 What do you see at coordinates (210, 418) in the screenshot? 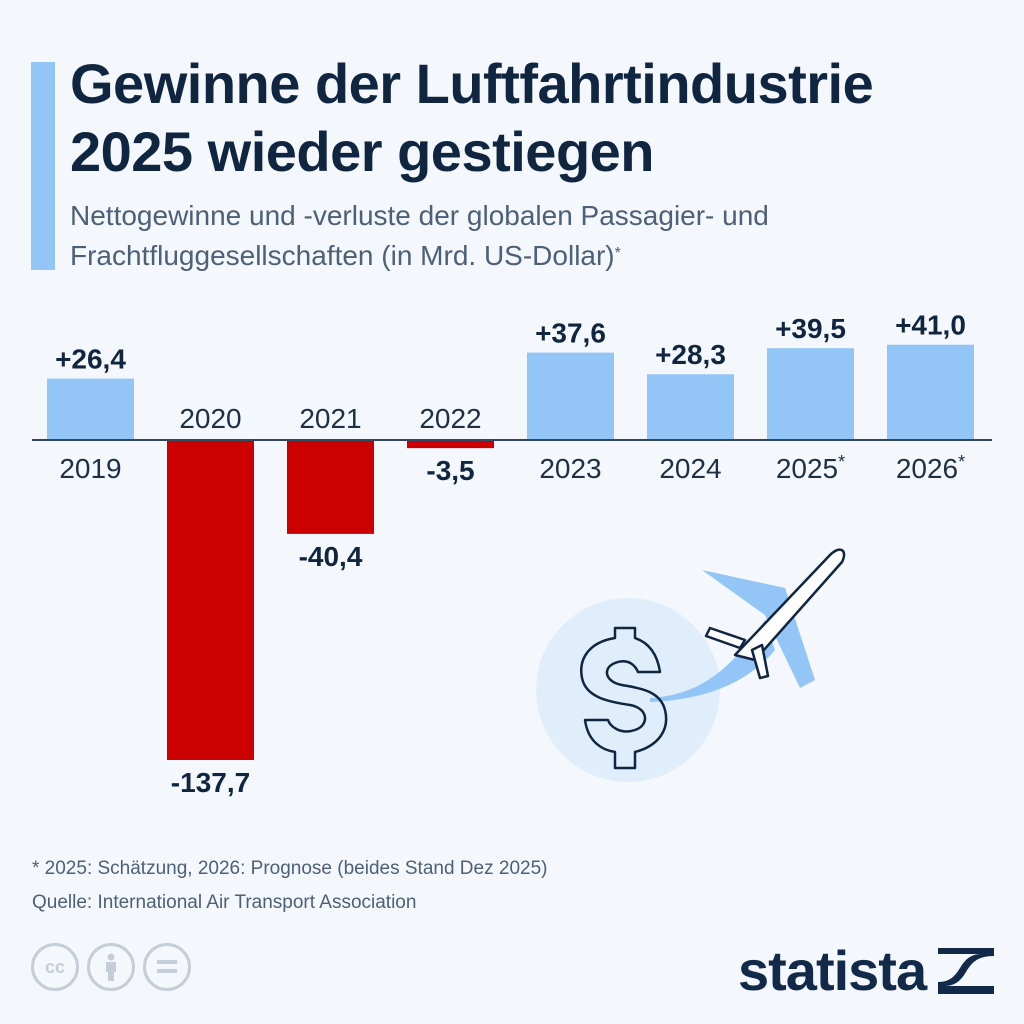
I see `category-label: 2020` at bounding box center [210, 418].